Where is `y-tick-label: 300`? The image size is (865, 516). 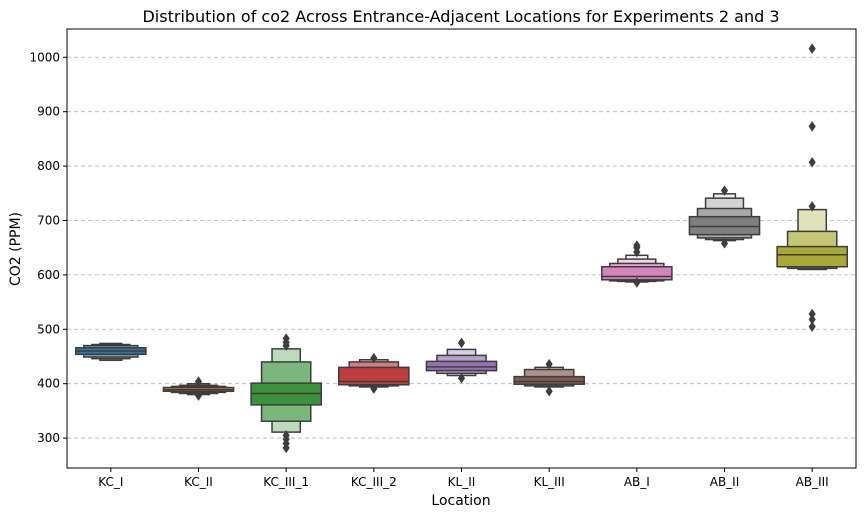
y-tick-label: 300 is located at coordinates (48, 438).